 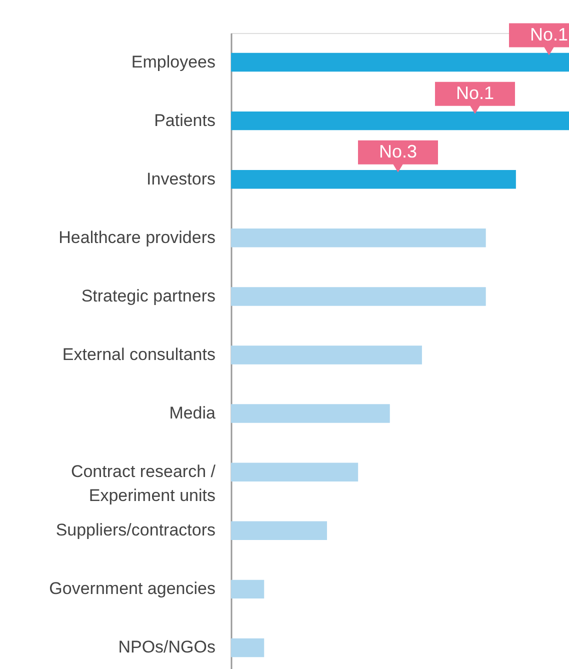 What do you see at coordinates (139, 354) in the screenshot?
I see `y-tick-label: External consultants` at bounding box center [139, 354].